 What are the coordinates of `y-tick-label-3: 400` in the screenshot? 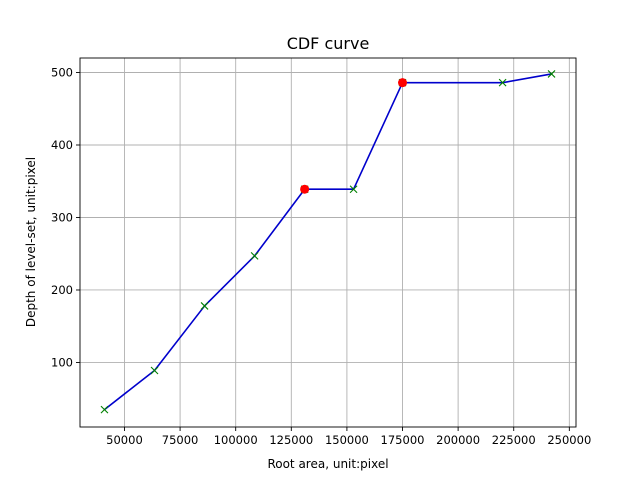 It's located at (62, 145).